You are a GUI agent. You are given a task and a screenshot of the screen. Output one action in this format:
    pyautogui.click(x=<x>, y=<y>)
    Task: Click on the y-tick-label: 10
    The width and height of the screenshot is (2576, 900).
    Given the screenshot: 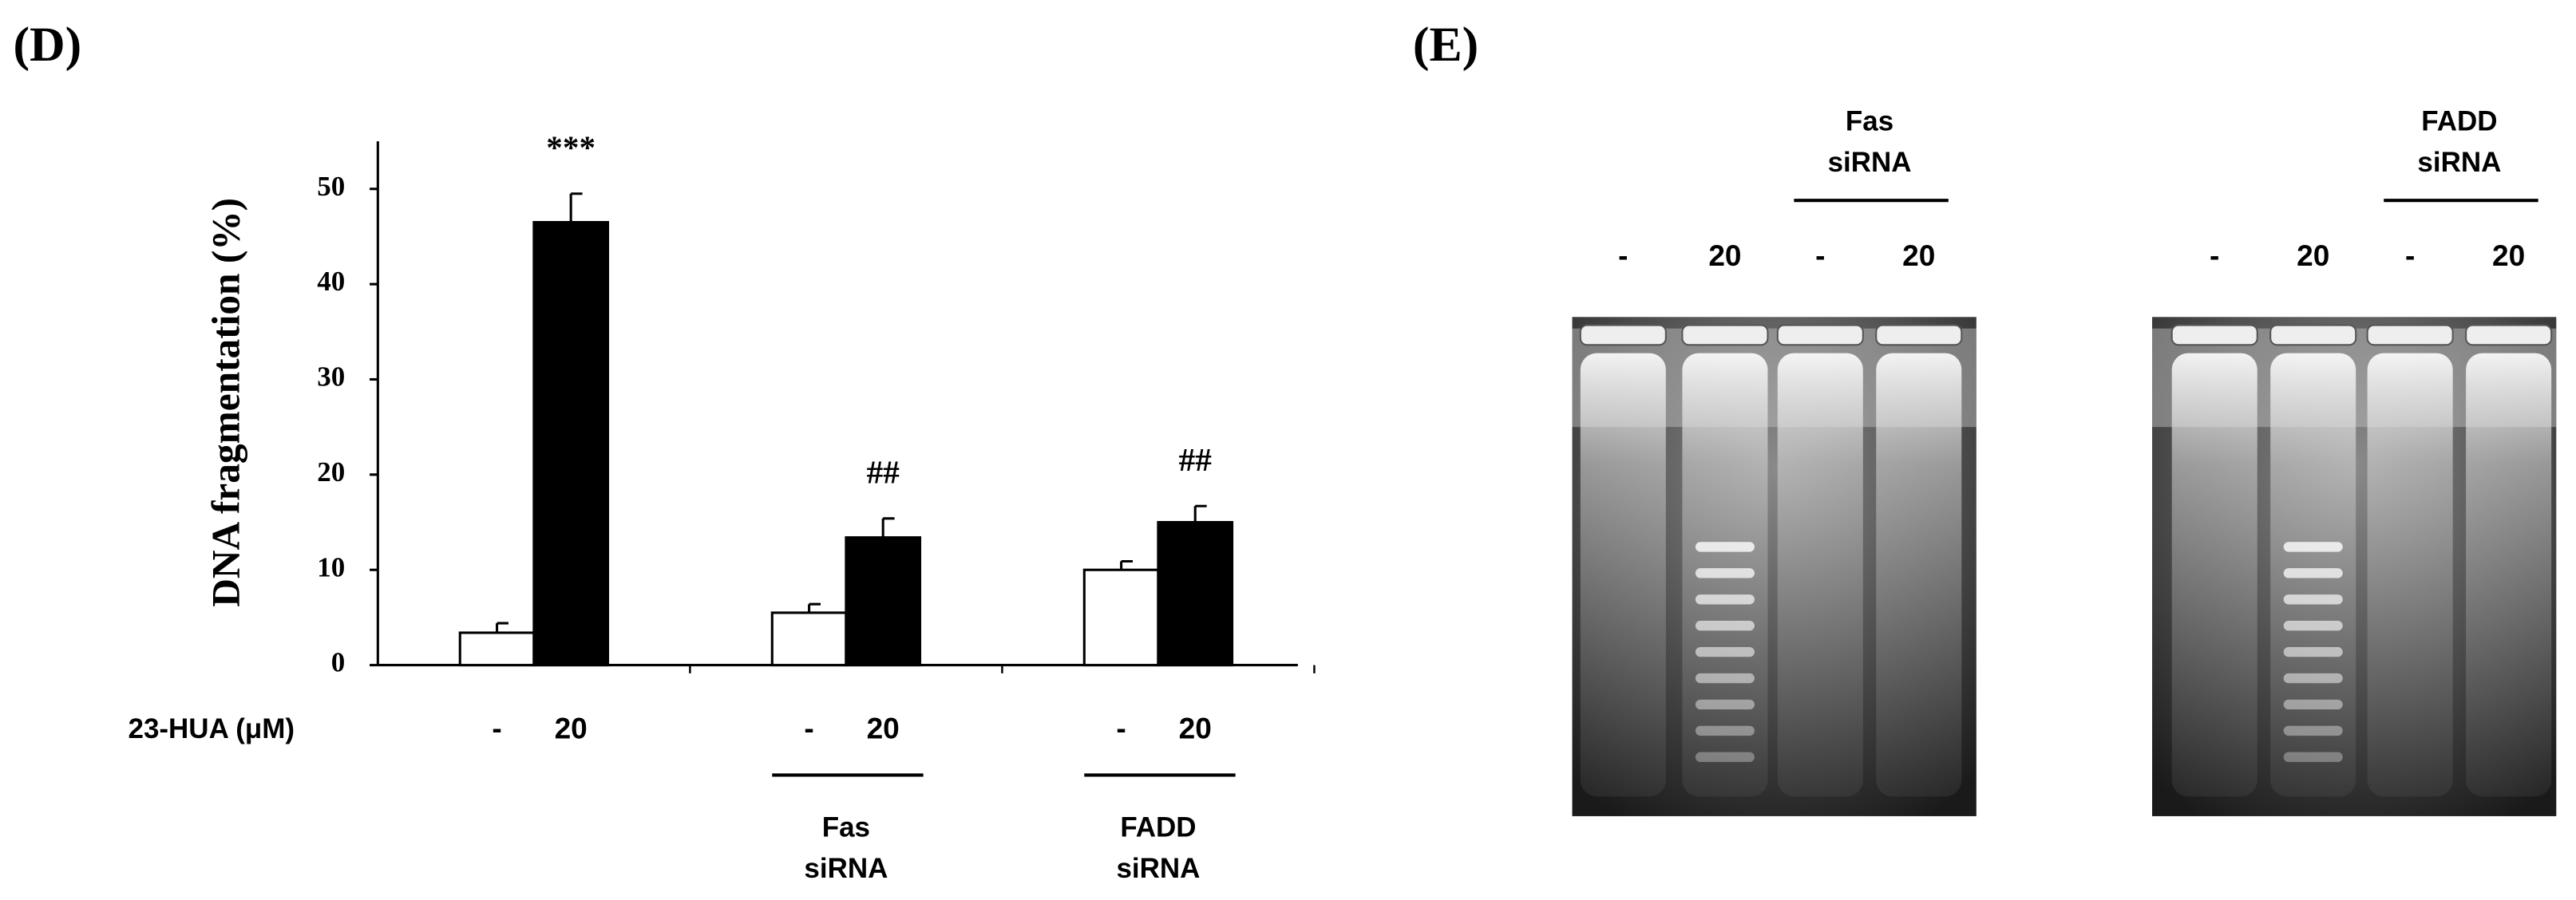 What is the action you would take?
    pyautogui.click(x=331, y=566)
    